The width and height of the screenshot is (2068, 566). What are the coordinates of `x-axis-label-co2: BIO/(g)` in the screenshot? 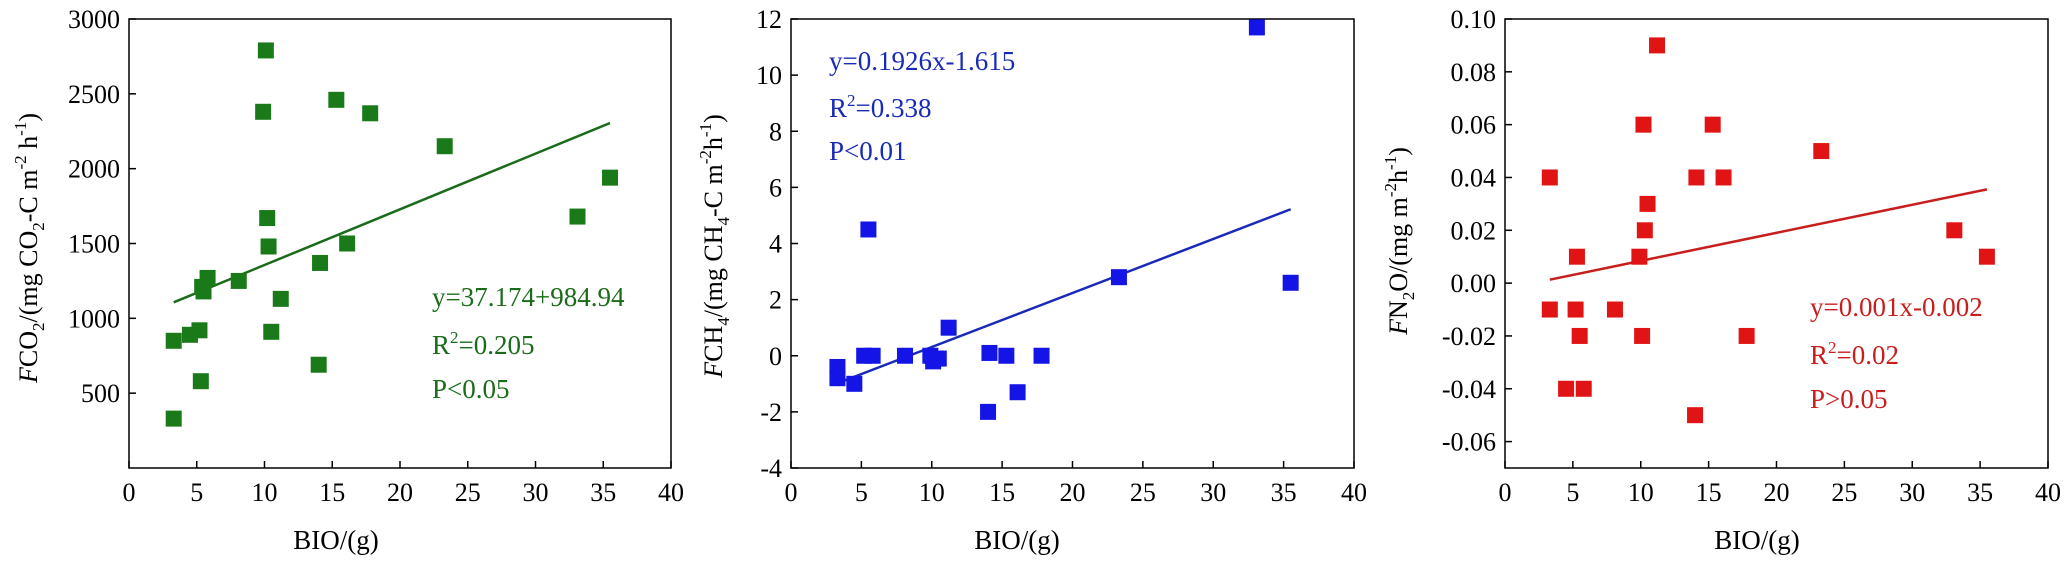 It's located at (335, 540).